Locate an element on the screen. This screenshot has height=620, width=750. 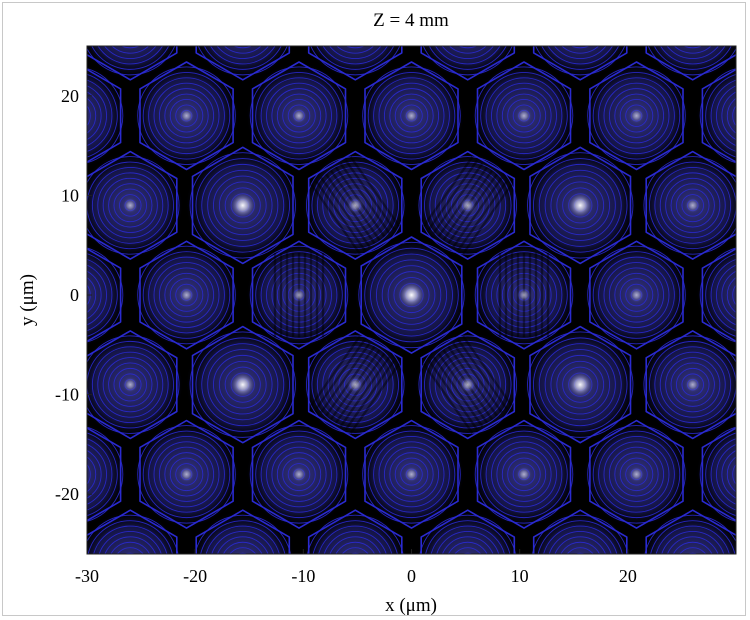
x-axis-label: x (μm) is located at coordinates (411, 605).